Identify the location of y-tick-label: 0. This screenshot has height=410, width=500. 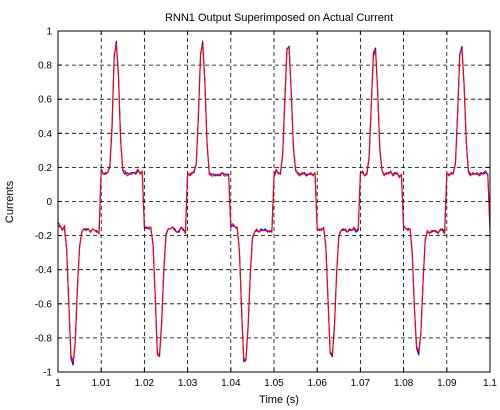
(49, 202).